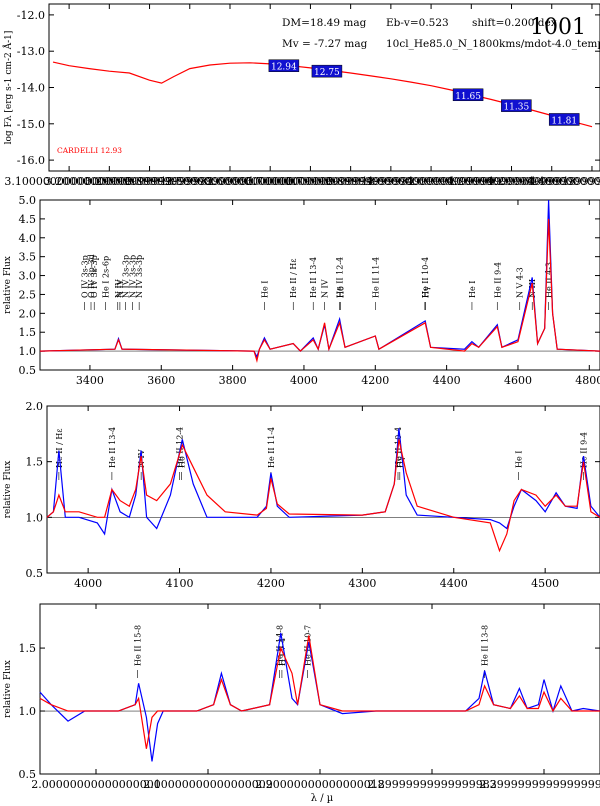  I want to click on x-tick-label: 3.50000000000000000, so click(229, 181).